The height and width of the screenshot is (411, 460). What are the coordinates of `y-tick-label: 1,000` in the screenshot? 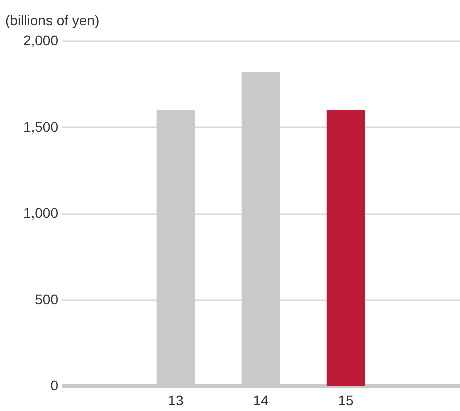 It's located at (41, 213).